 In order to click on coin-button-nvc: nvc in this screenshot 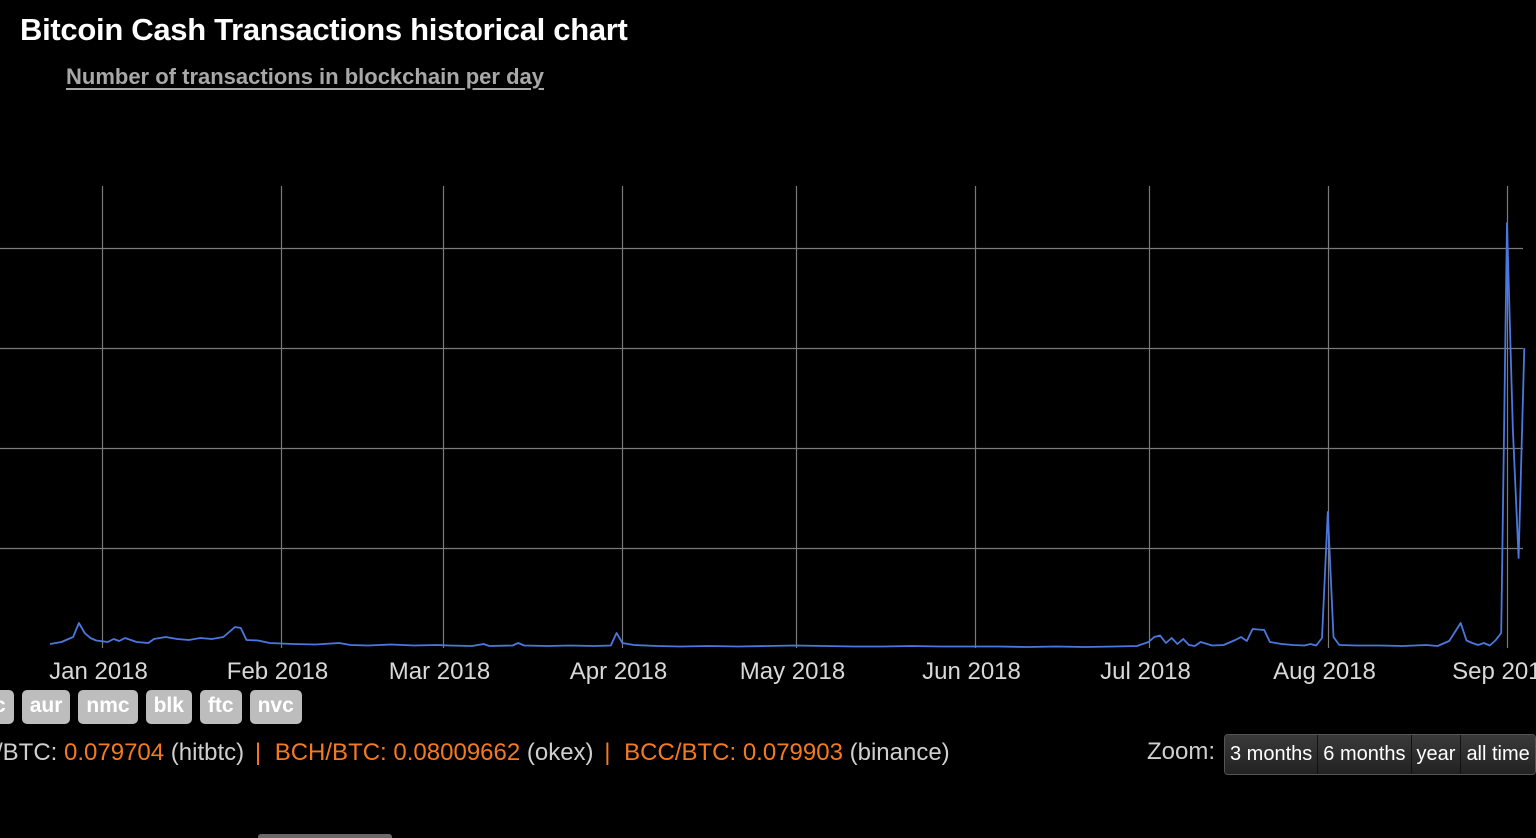, I will do `click(275, 707)`.